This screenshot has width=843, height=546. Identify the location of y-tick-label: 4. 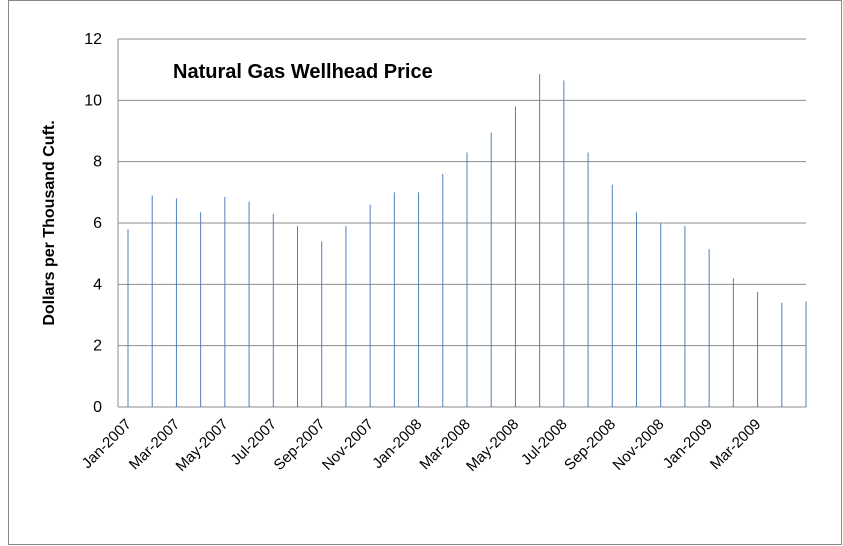
(97, 284).